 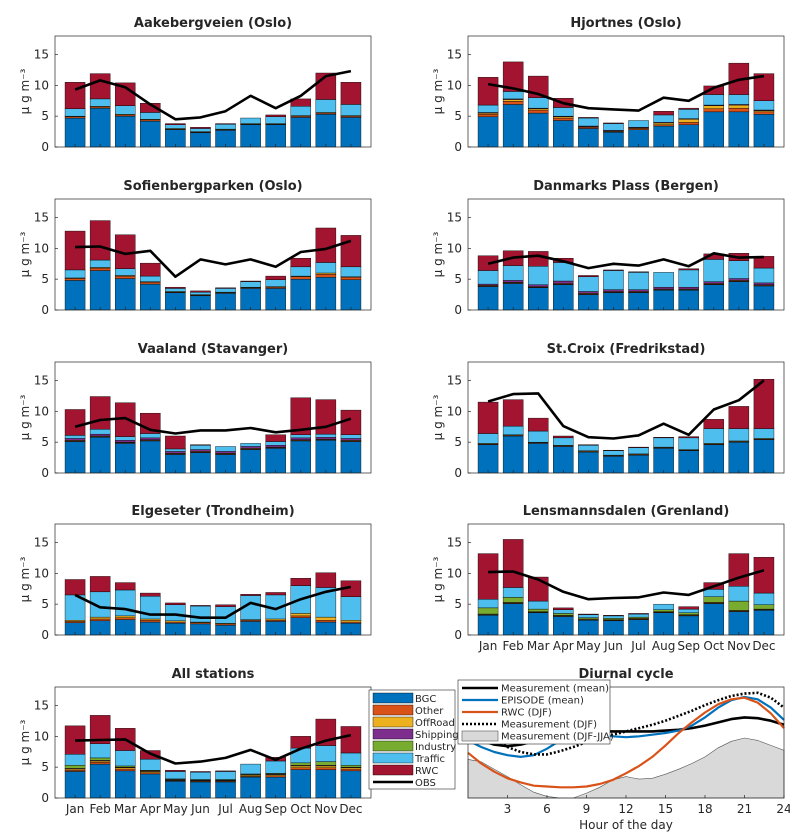 I want to click on panel-all-stations-bar-offroad-oct, so click(x=301, y=766).